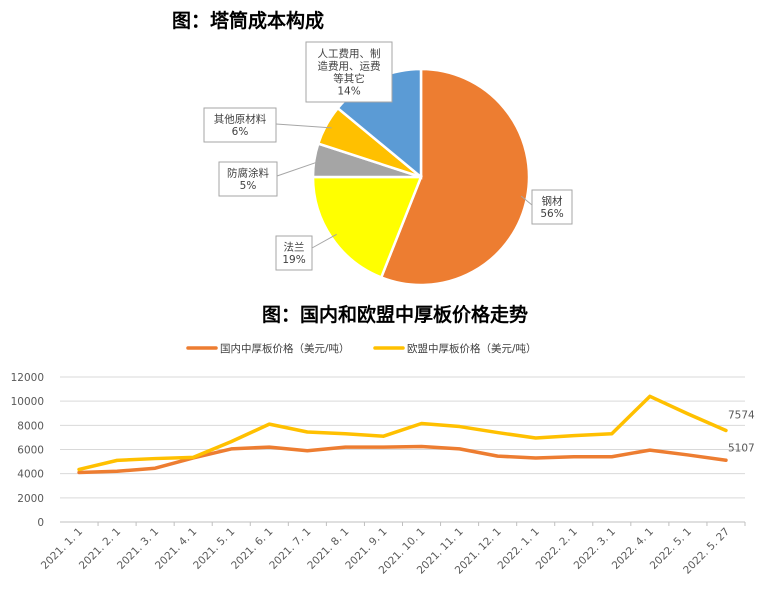 This screenshot has height=598, width=768. Describe the element at coordinates (455, 177) in the screenshot. I see `pie-slice-steel` at that location.